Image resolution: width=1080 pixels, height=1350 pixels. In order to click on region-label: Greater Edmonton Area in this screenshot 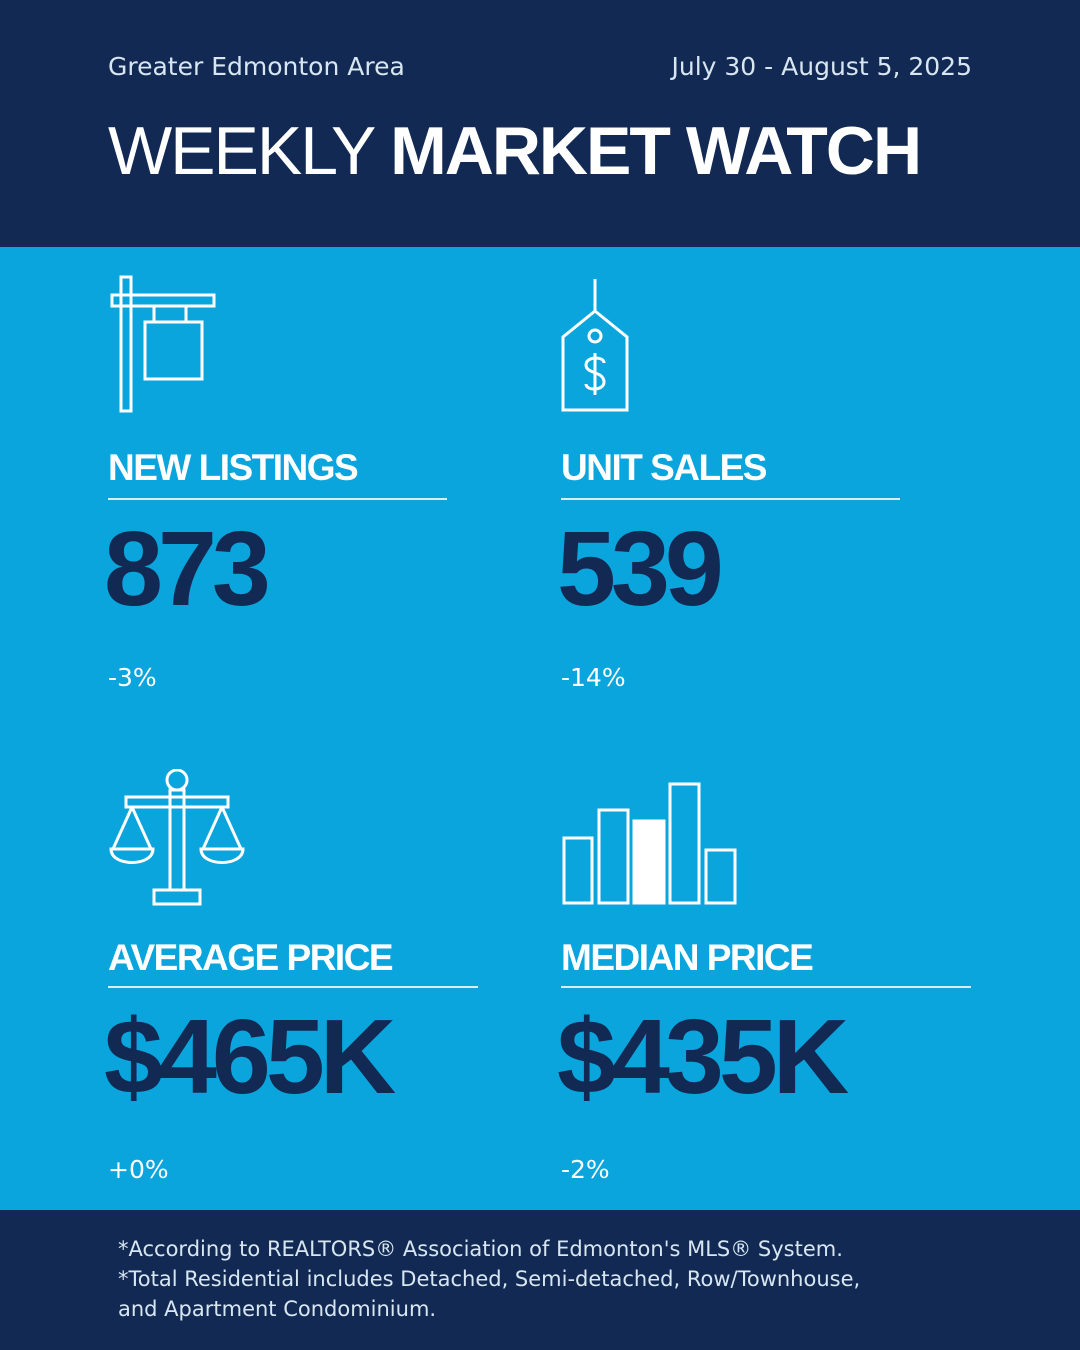, I will do `click(256, 66)`.